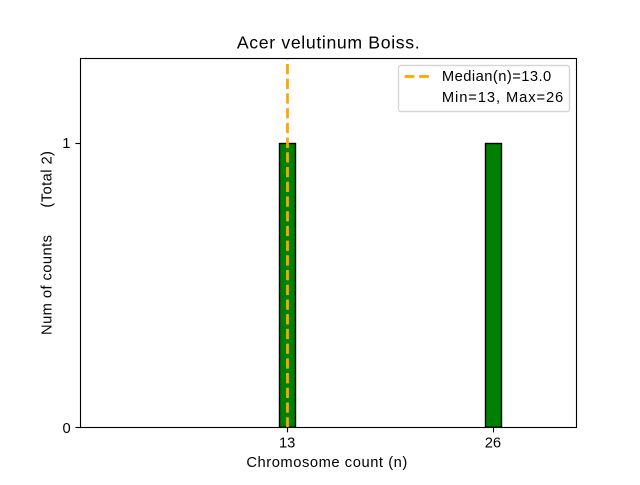 This screenshot has height=485, width=640. What do you see at coordinates (327, 463) in the screenshot?
I see `svg-text: Chromosome count (n)` at bounding box center [327, 463].